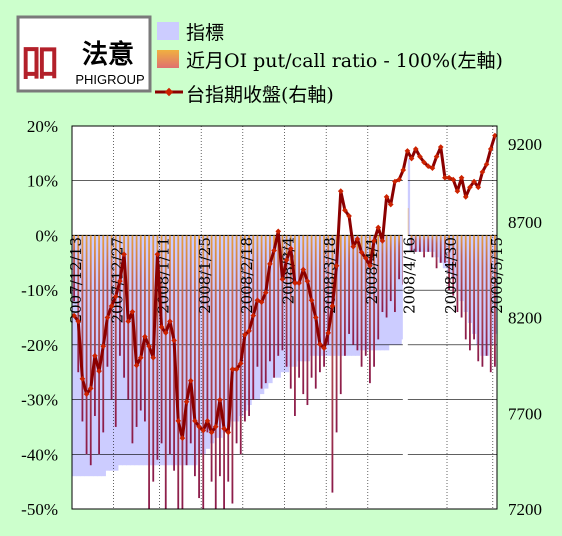 The image size is (562, 536). I want to click on y-left-tick-label: -10%, so click(39, 290).